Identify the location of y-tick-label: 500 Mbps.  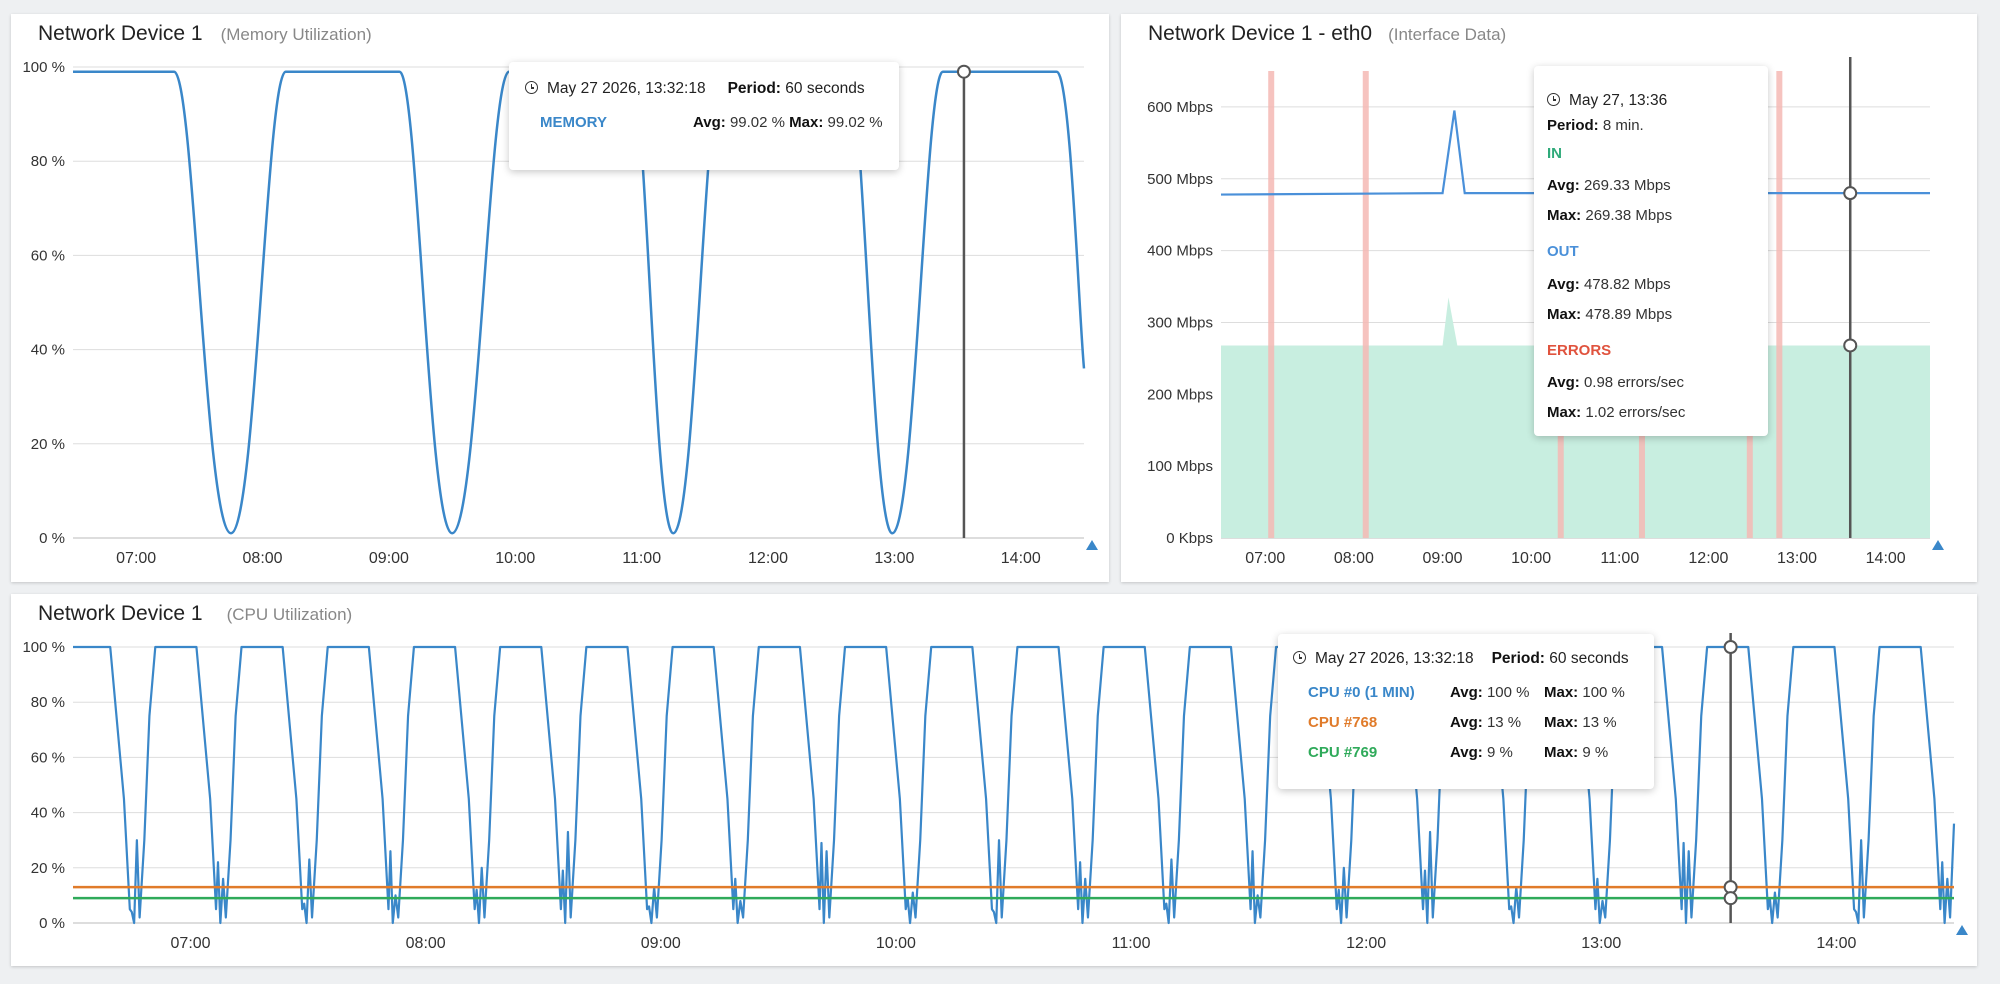
(1180, 179).